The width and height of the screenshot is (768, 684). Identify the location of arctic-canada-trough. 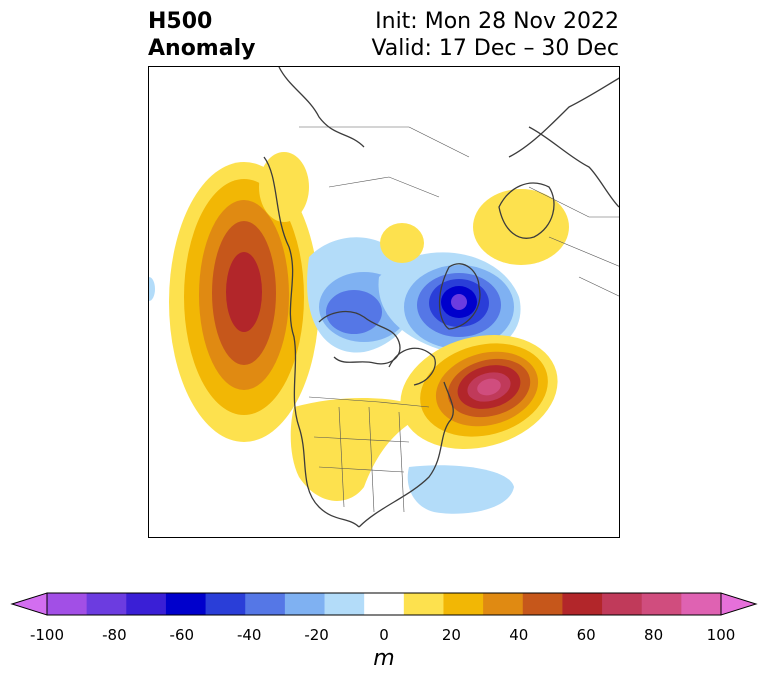
(362, 295).